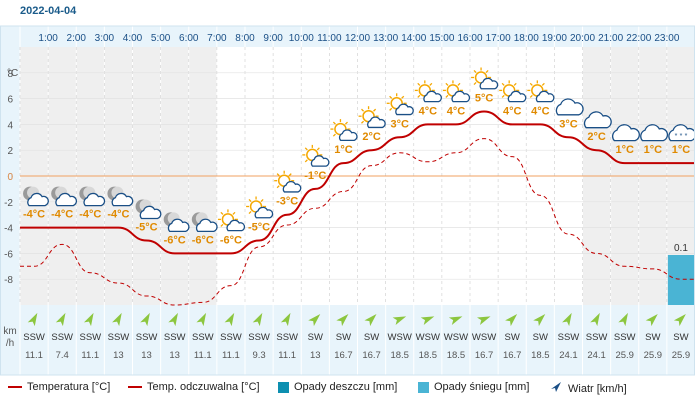 The height and width of the screenshot is (408, 695). What do you see at coordinates (10, 100) in the screenshot?
I see `y-tick-label: 6` at bounding box center [10, 100].